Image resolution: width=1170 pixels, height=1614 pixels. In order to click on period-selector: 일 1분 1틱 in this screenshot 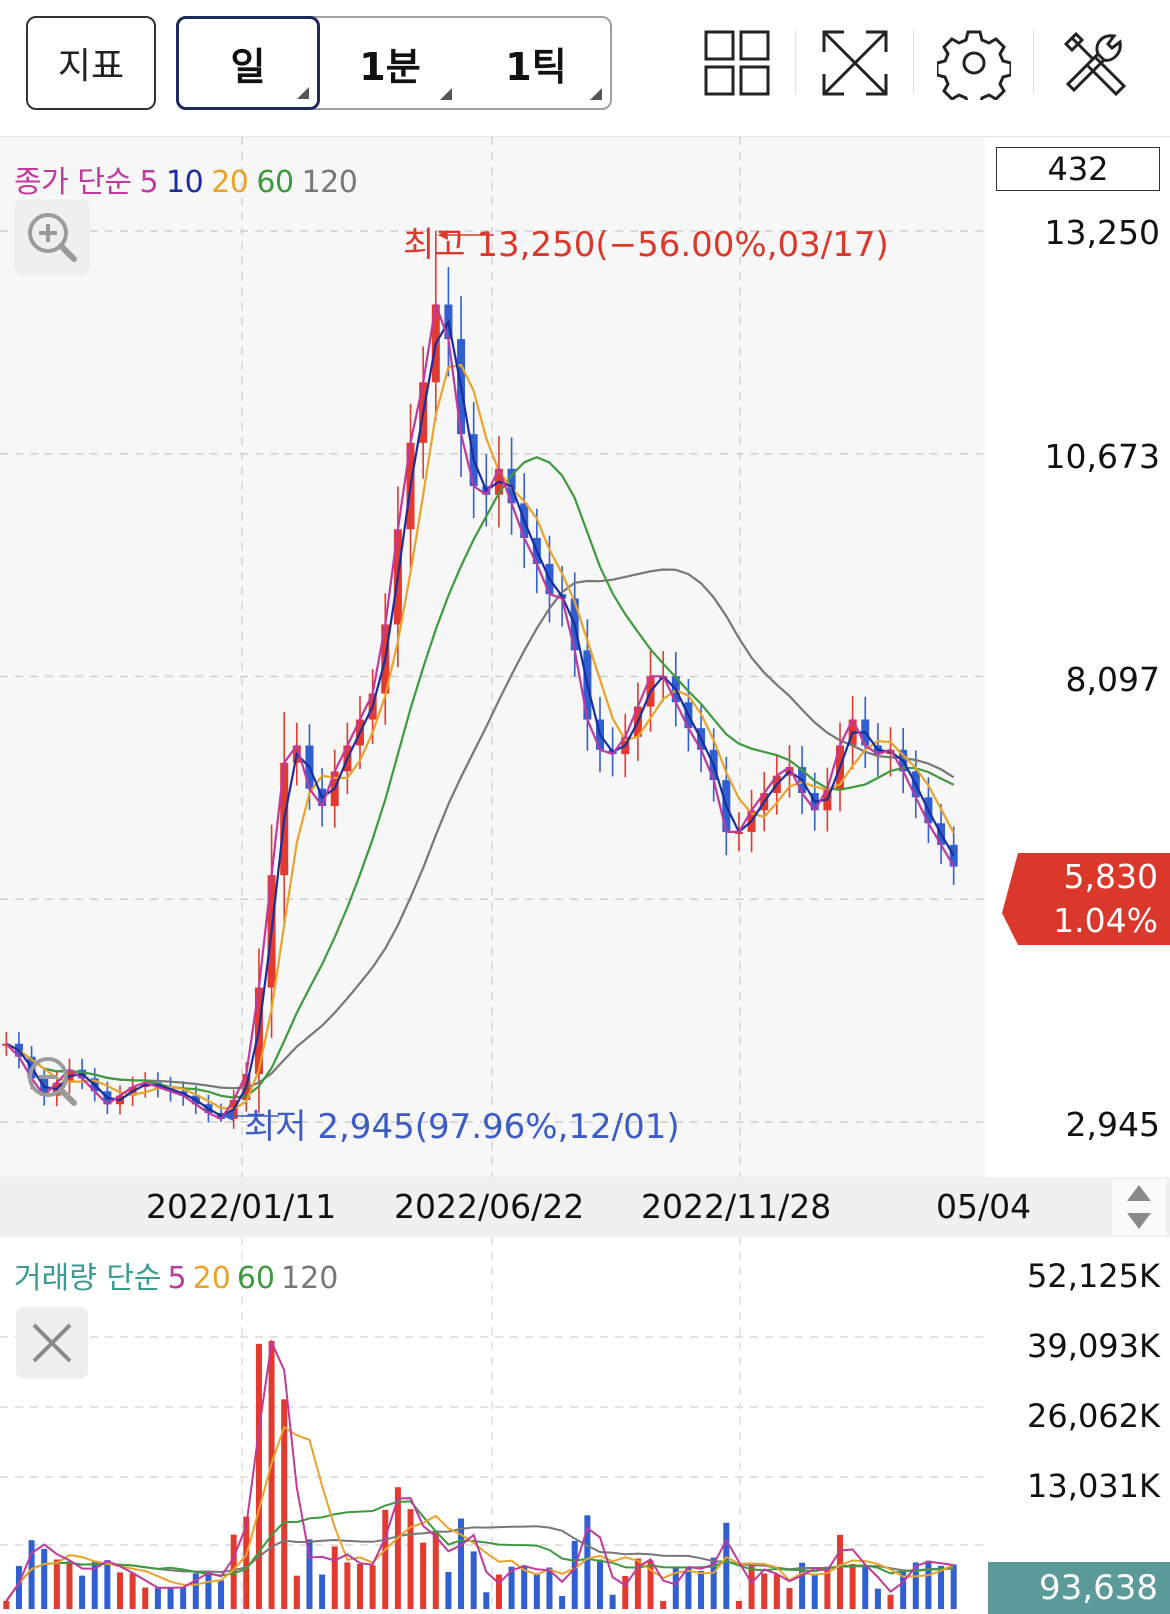, I will do `click(394, 63)`.